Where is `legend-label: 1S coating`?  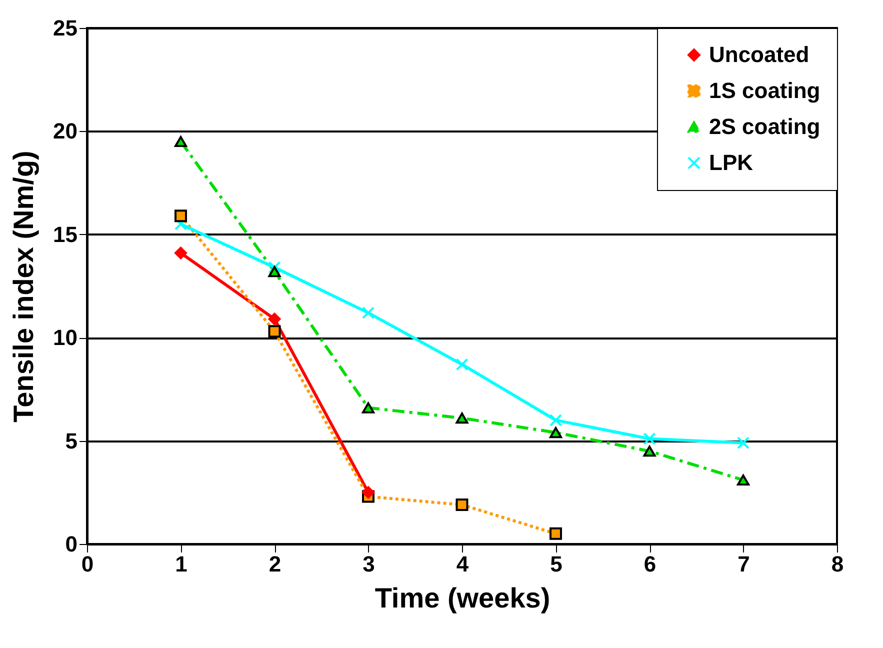 legend-label: 1S coating is located at coordinates (764, 90).